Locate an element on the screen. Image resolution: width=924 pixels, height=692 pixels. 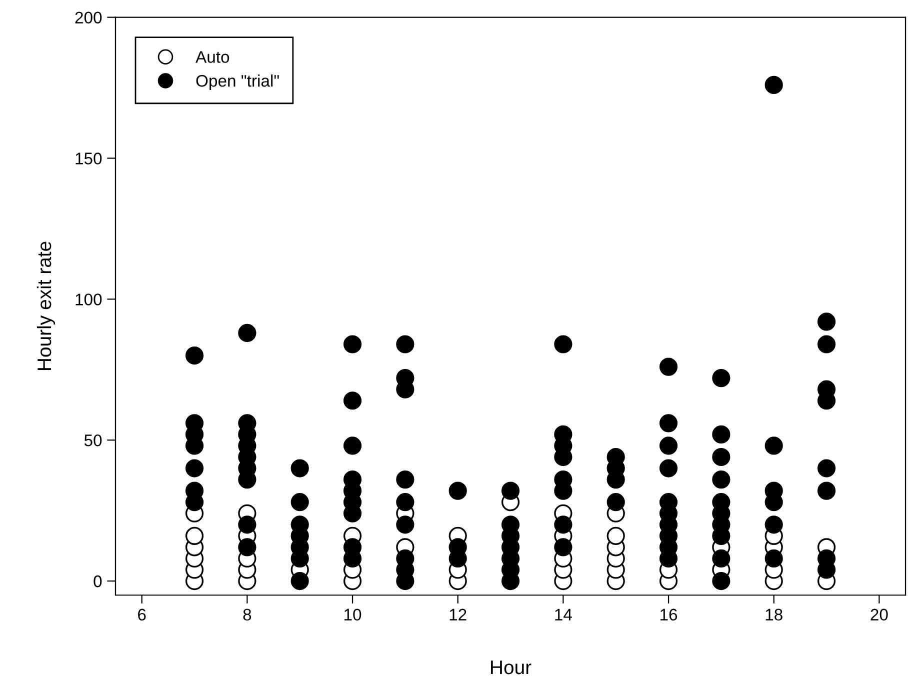
x-tick-label: 14 is located at coordinates (563, 614).